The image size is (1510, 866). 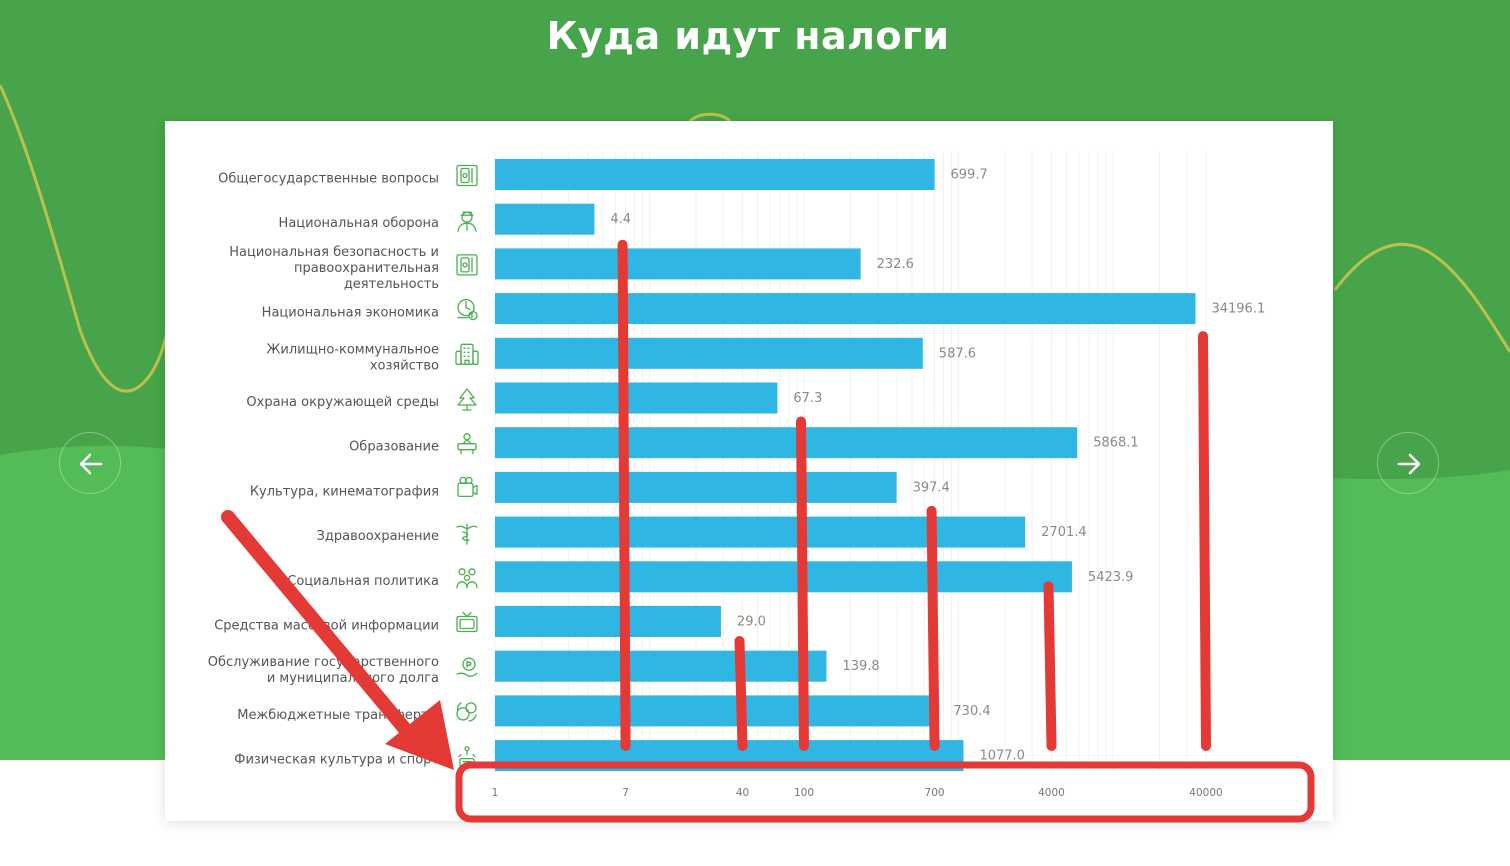 What do you see at coordinates (1051, 793) in the screenshot?
I see `x-tick-label: 4000` at bounding box center [1051, 793].